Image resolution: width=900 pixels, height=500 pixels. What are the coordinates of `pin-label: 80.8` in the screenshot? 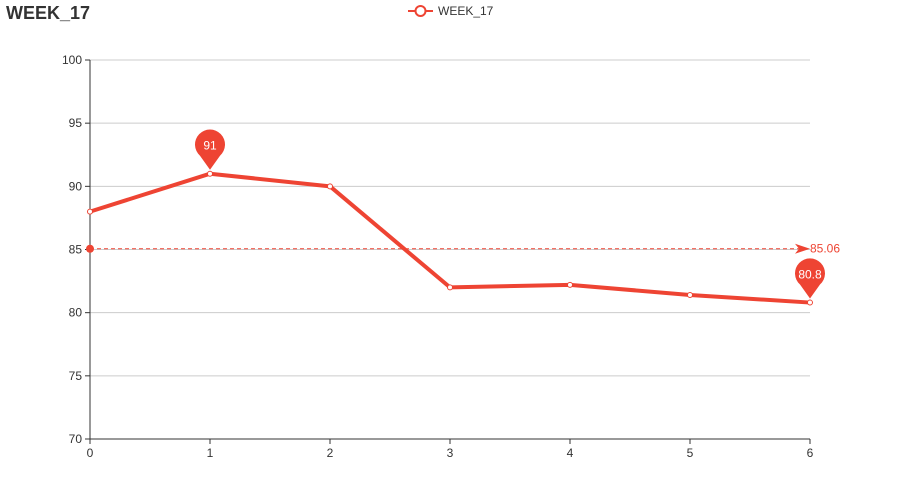 It's located at (810, 275).